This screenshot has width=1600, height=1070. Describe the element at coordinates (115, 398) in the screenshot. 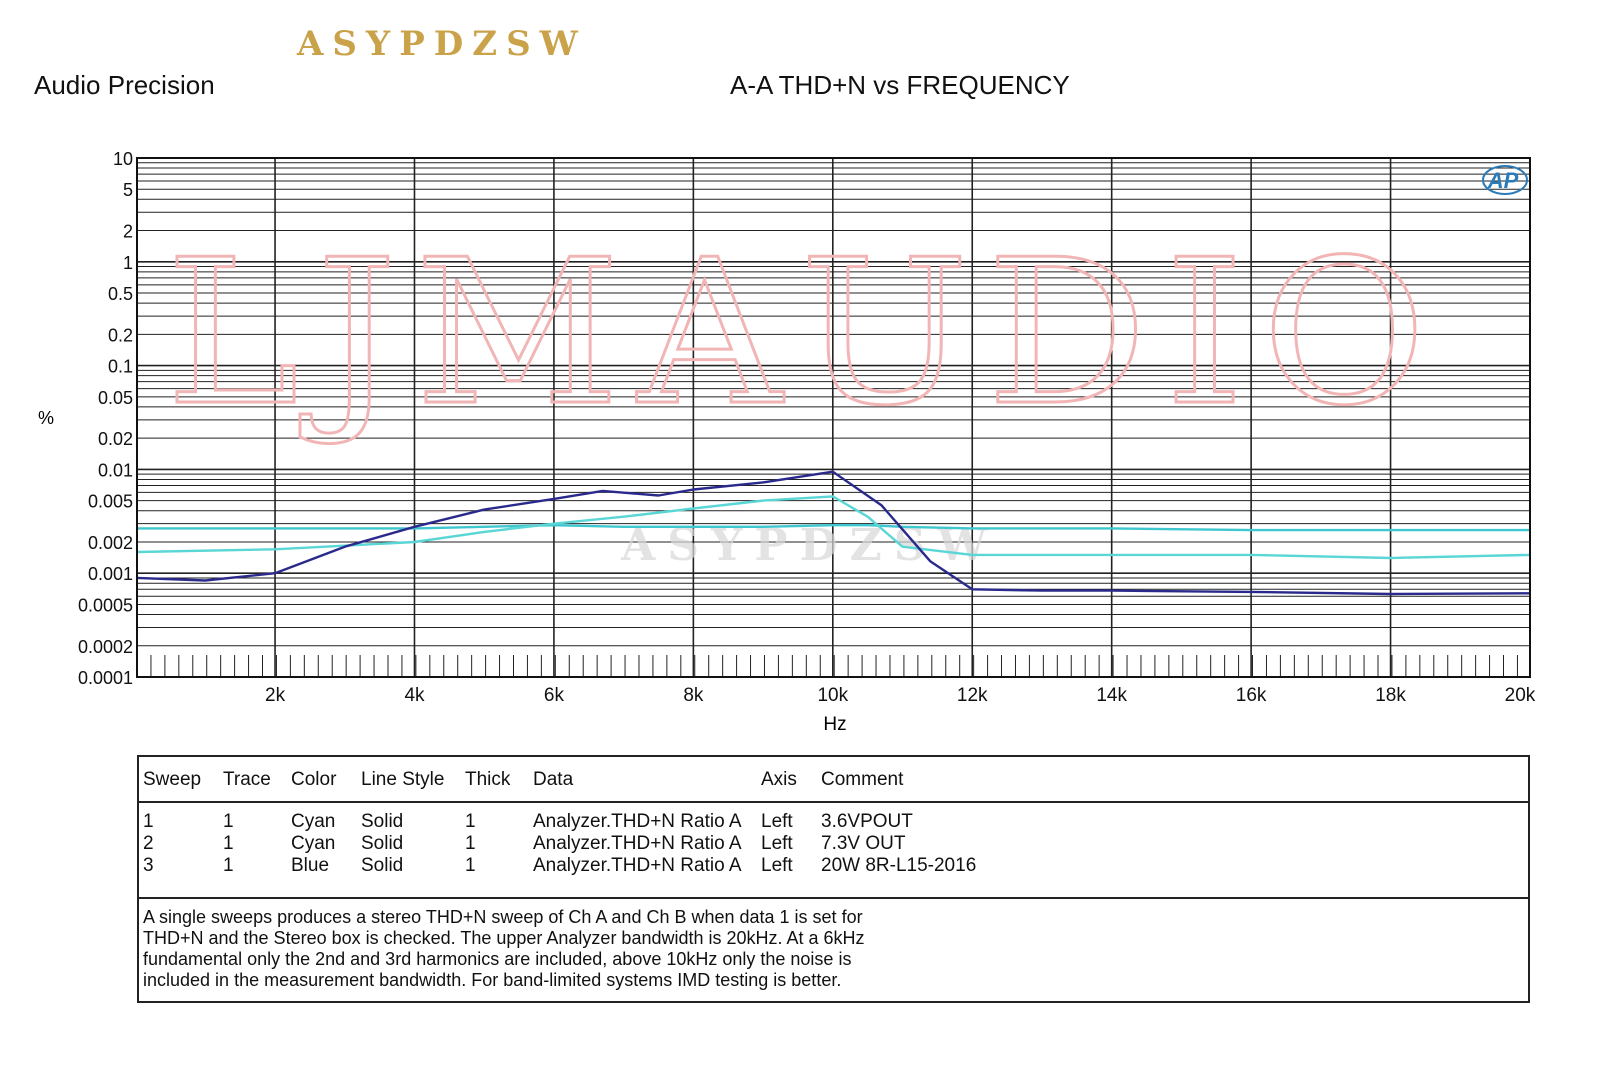

I see `y-tick-label: 0.05` at that location.